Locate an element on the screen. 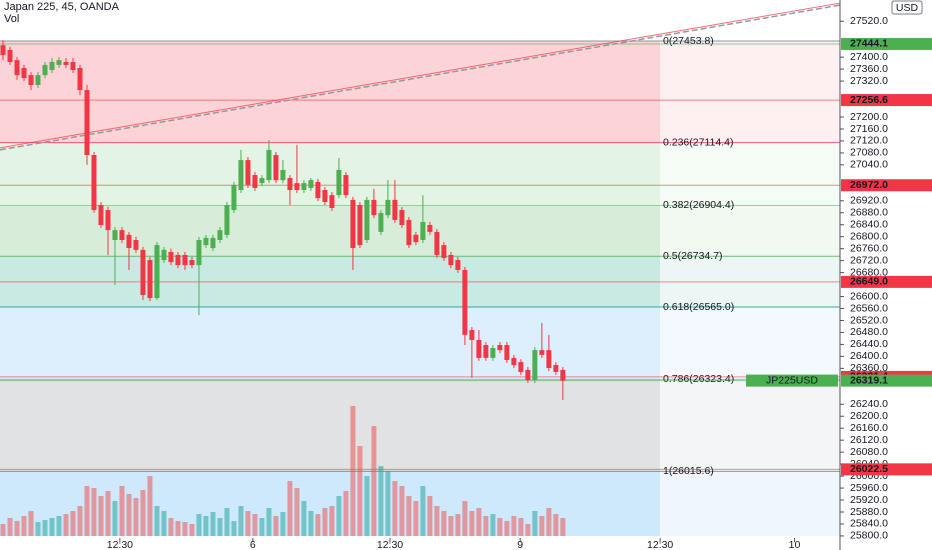 This screenshot has width=932, height=550. y-tick-label: 26080.0 is located at coordinates (869, 452).